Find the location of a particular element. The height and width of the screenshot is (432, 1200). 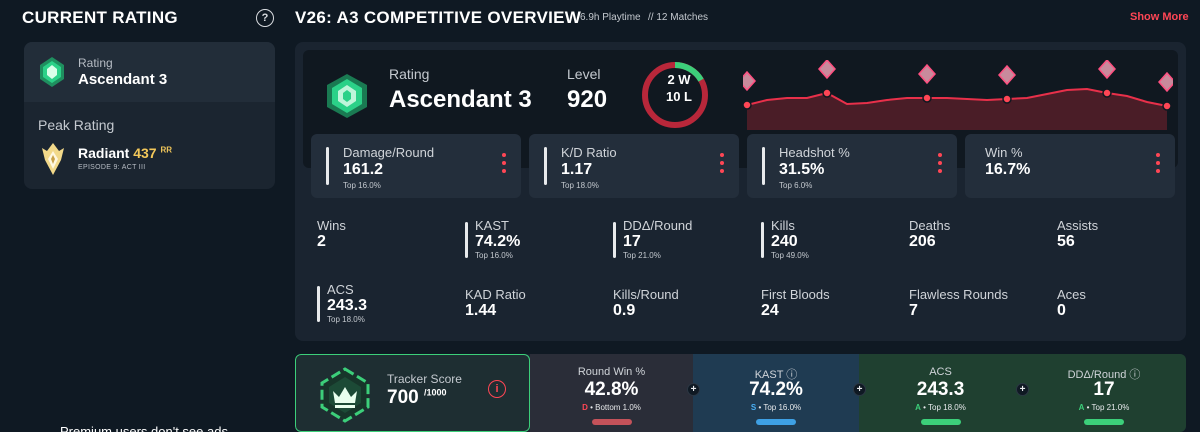

tracker-score-number: 700 is located at coordinates (403, 397).